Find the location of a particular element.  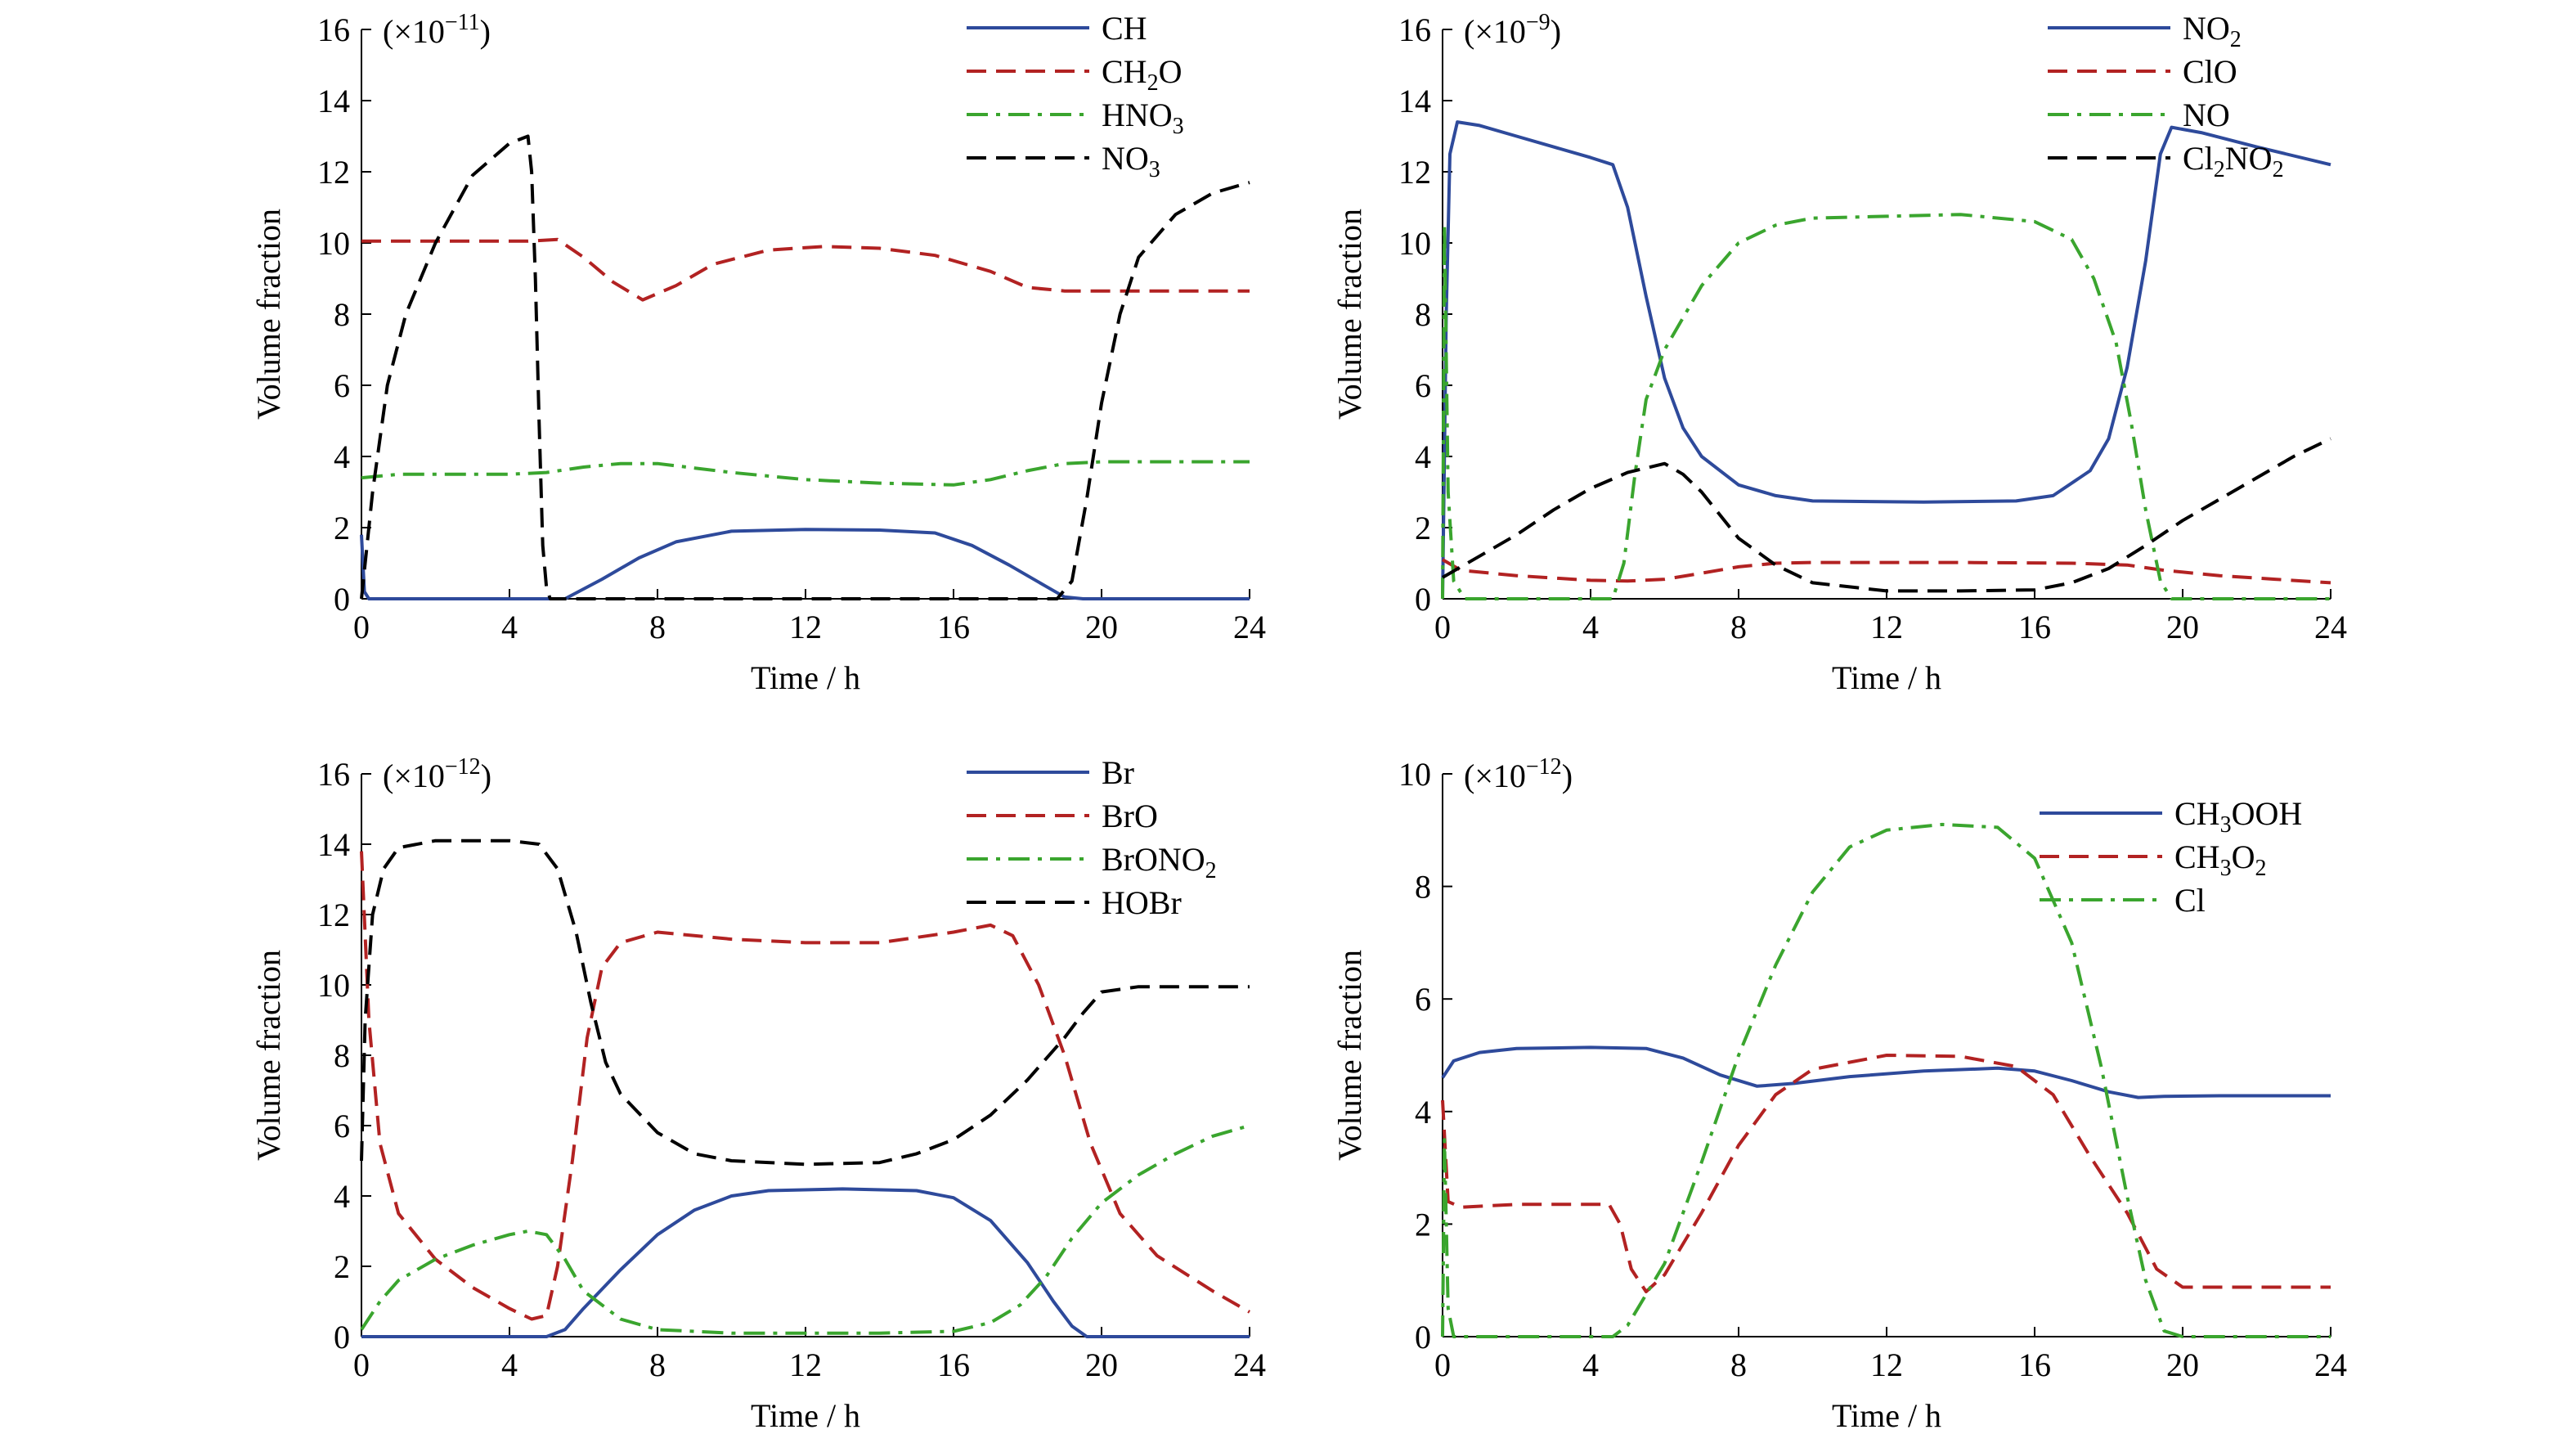

legend-label: NO3 is located at coordinates (1131, 161).